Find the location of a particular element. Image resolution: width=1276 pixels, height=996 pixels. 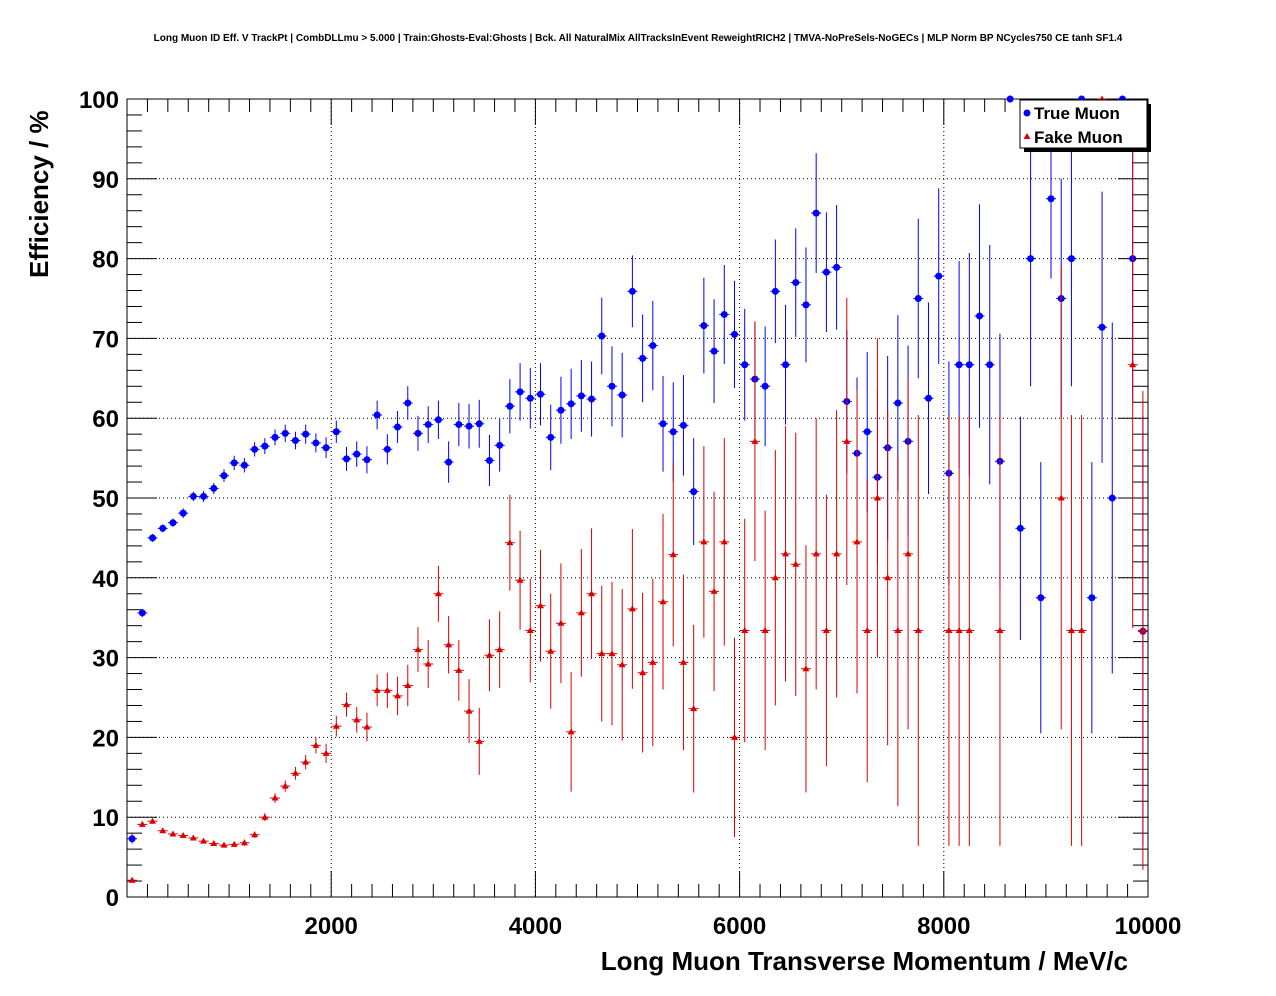

legend-fake-muon-label: Fake Muon is located at coordinates (1078, 137).